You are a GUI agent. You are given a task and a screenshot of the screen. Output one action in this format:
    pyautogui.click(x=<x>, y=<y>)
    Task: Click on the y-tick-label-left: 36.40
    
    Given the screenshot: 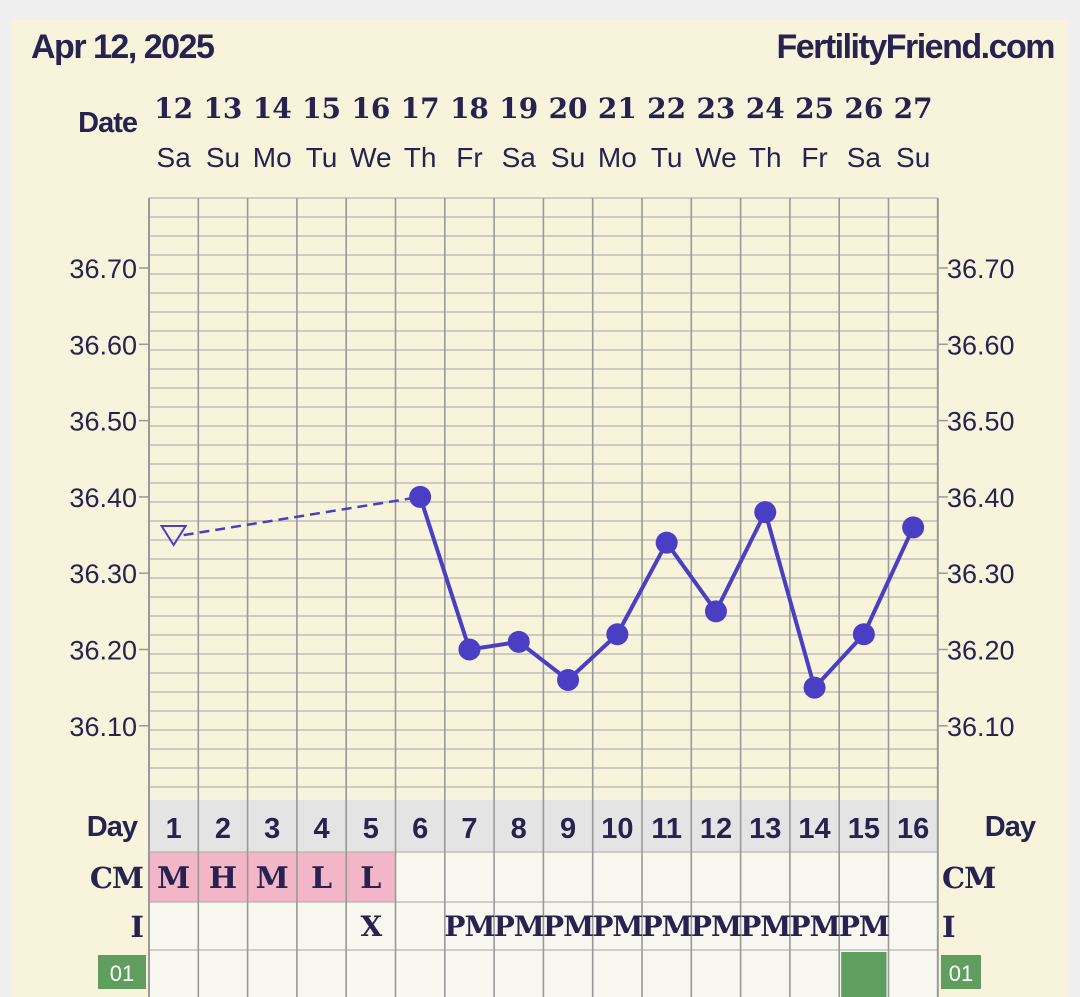 What is the action you would take?
    pyautogui.click(x=103, y=498)
    